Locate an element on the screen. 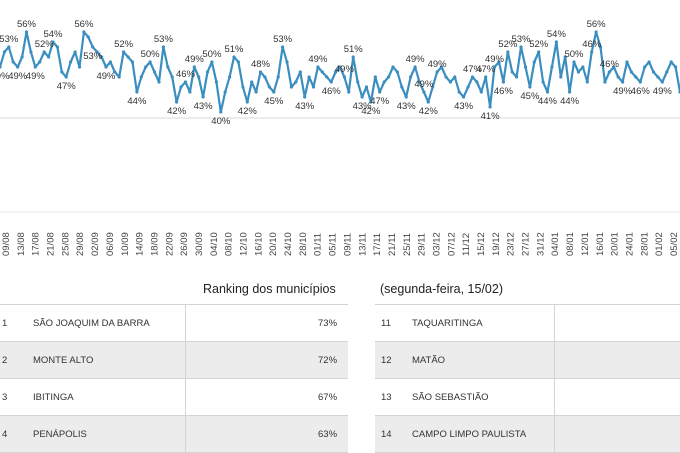 Image resolution: width=680 pixels, height=453 pixels. x-tick-label: 20/10 is located at coordinates (273, 244).